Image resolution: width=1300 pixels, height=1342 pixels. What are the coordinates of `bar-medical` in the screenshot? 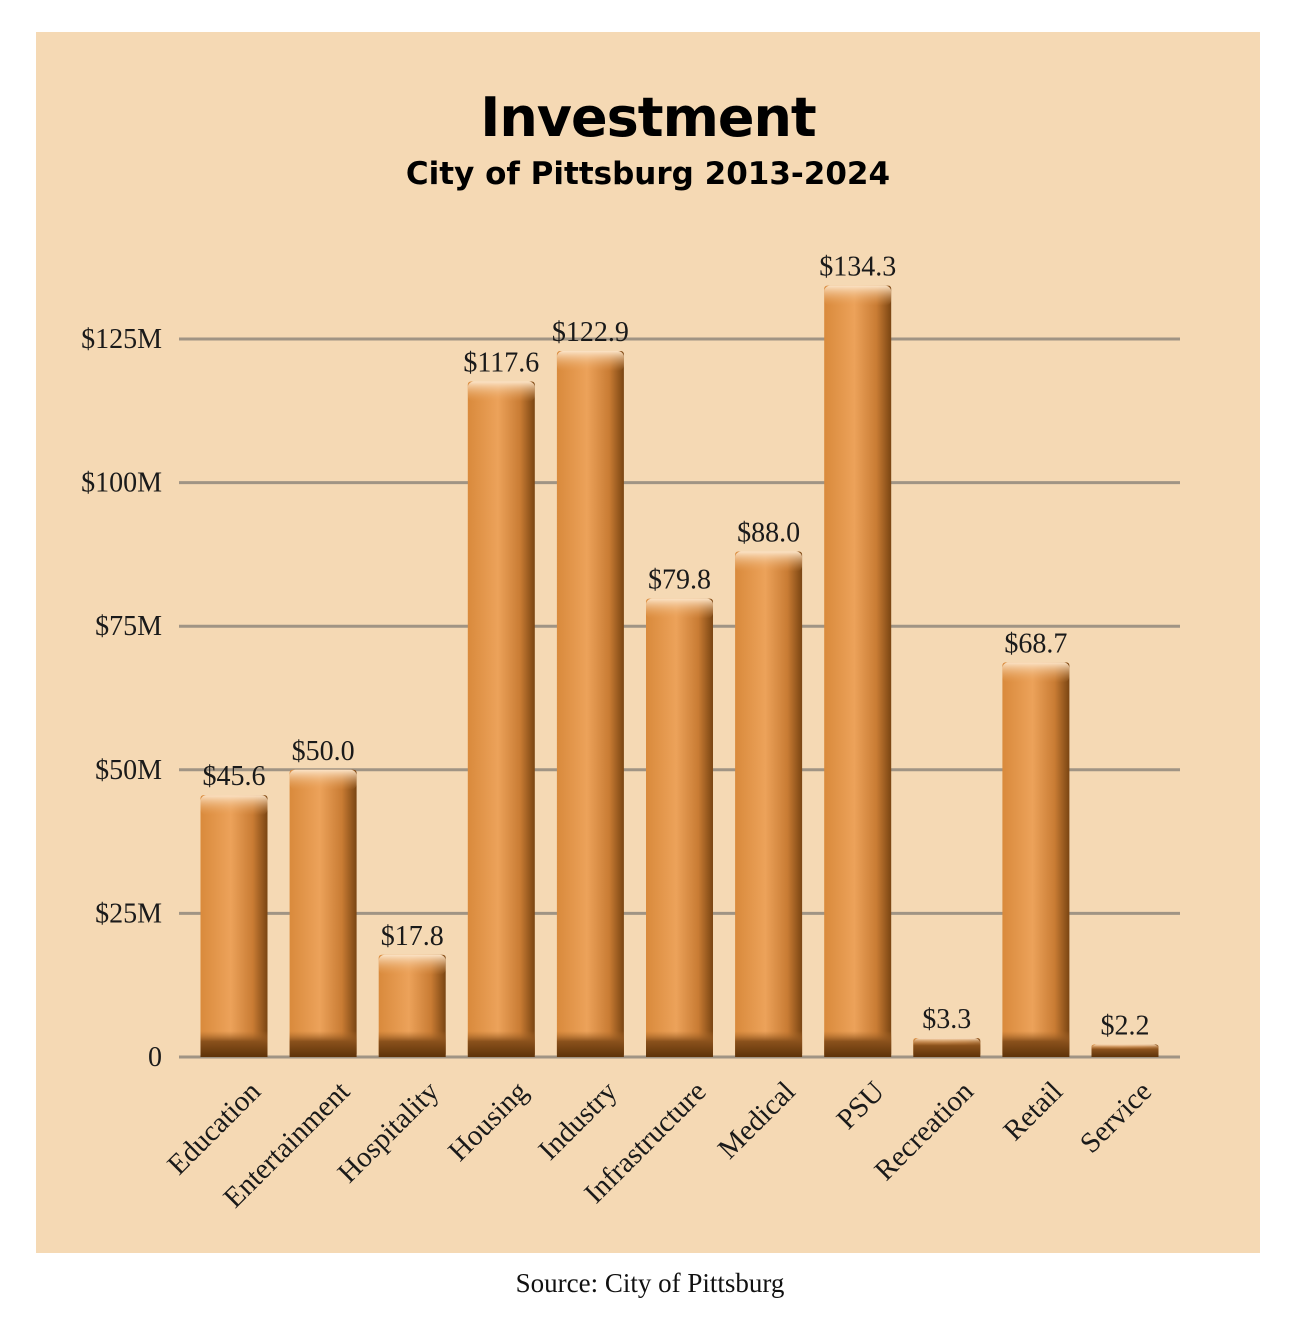 It's located at (769, 804).